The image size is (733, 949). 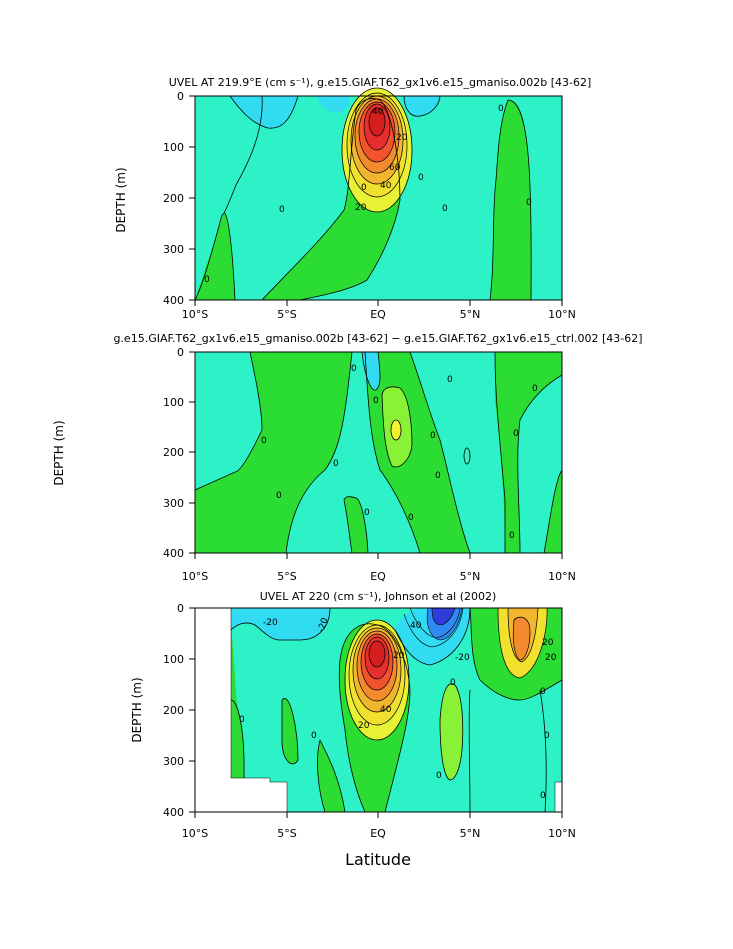 I want to click on panel-2-axes, so click(x=376, y=455).